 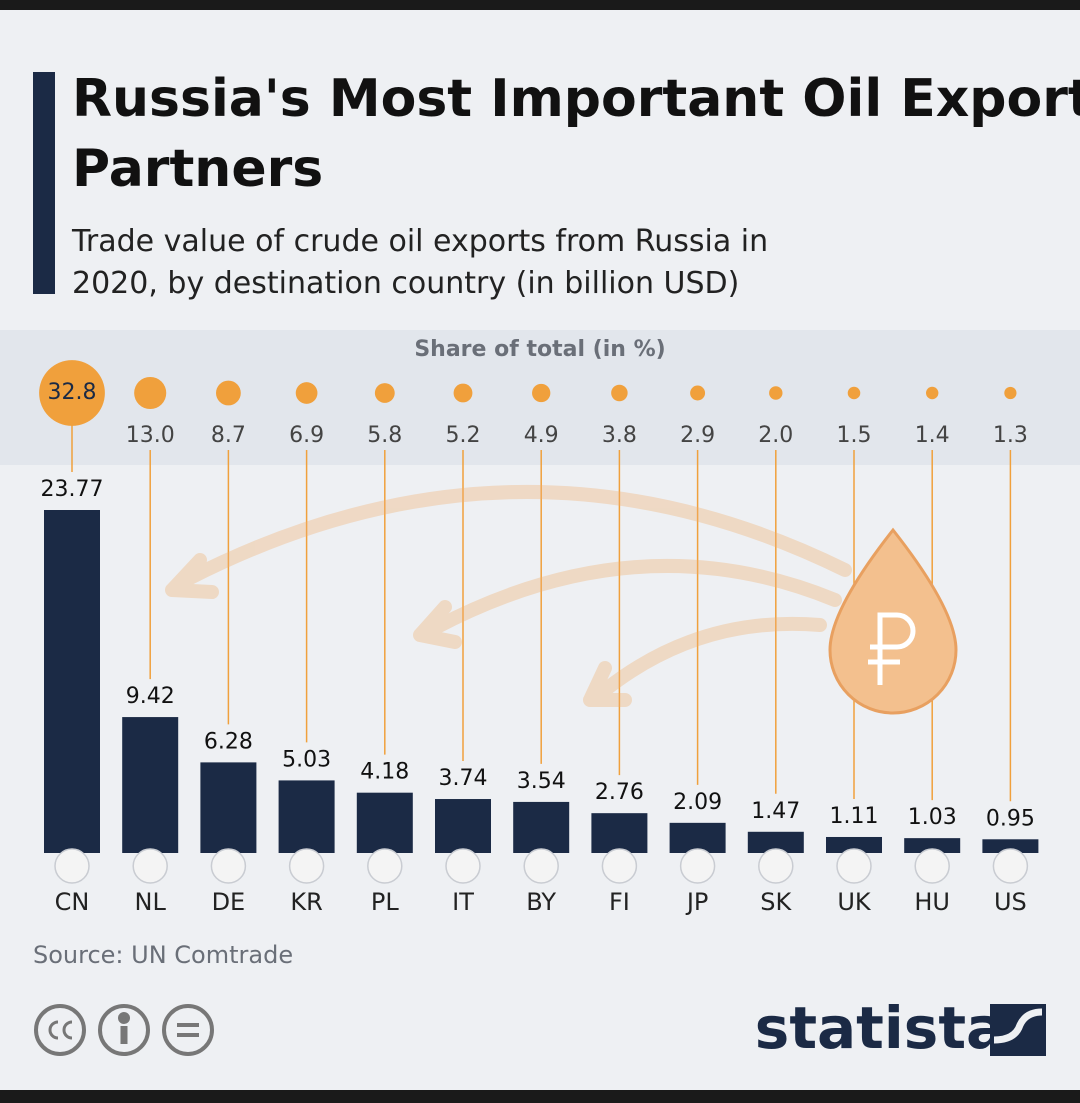 What do you see at coordinates (306, 902) in the screenshot?
I see `category-label: KR` at bounding box center [306, 902].